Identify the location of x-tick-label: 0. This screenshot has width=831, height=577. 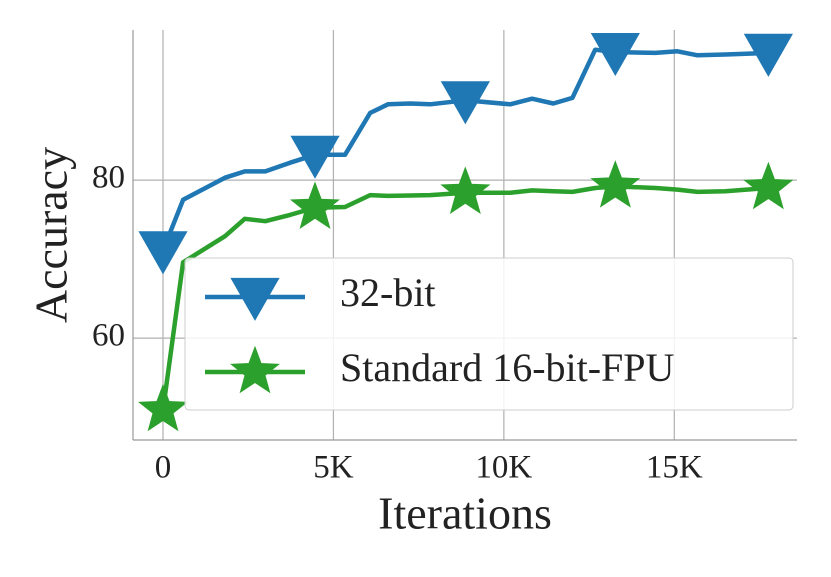
(163, 468).